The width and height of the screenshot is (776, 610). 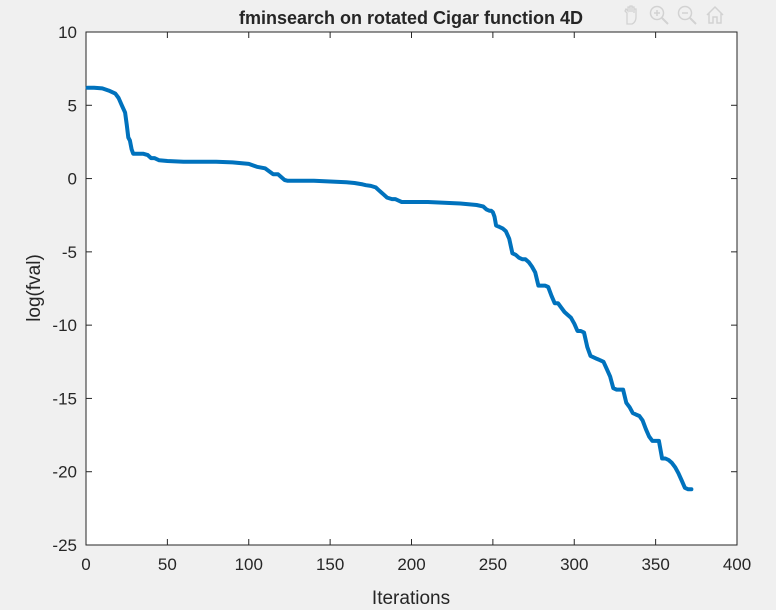 I want to click on y-tick-label: -15, so click(x=64, y=398).